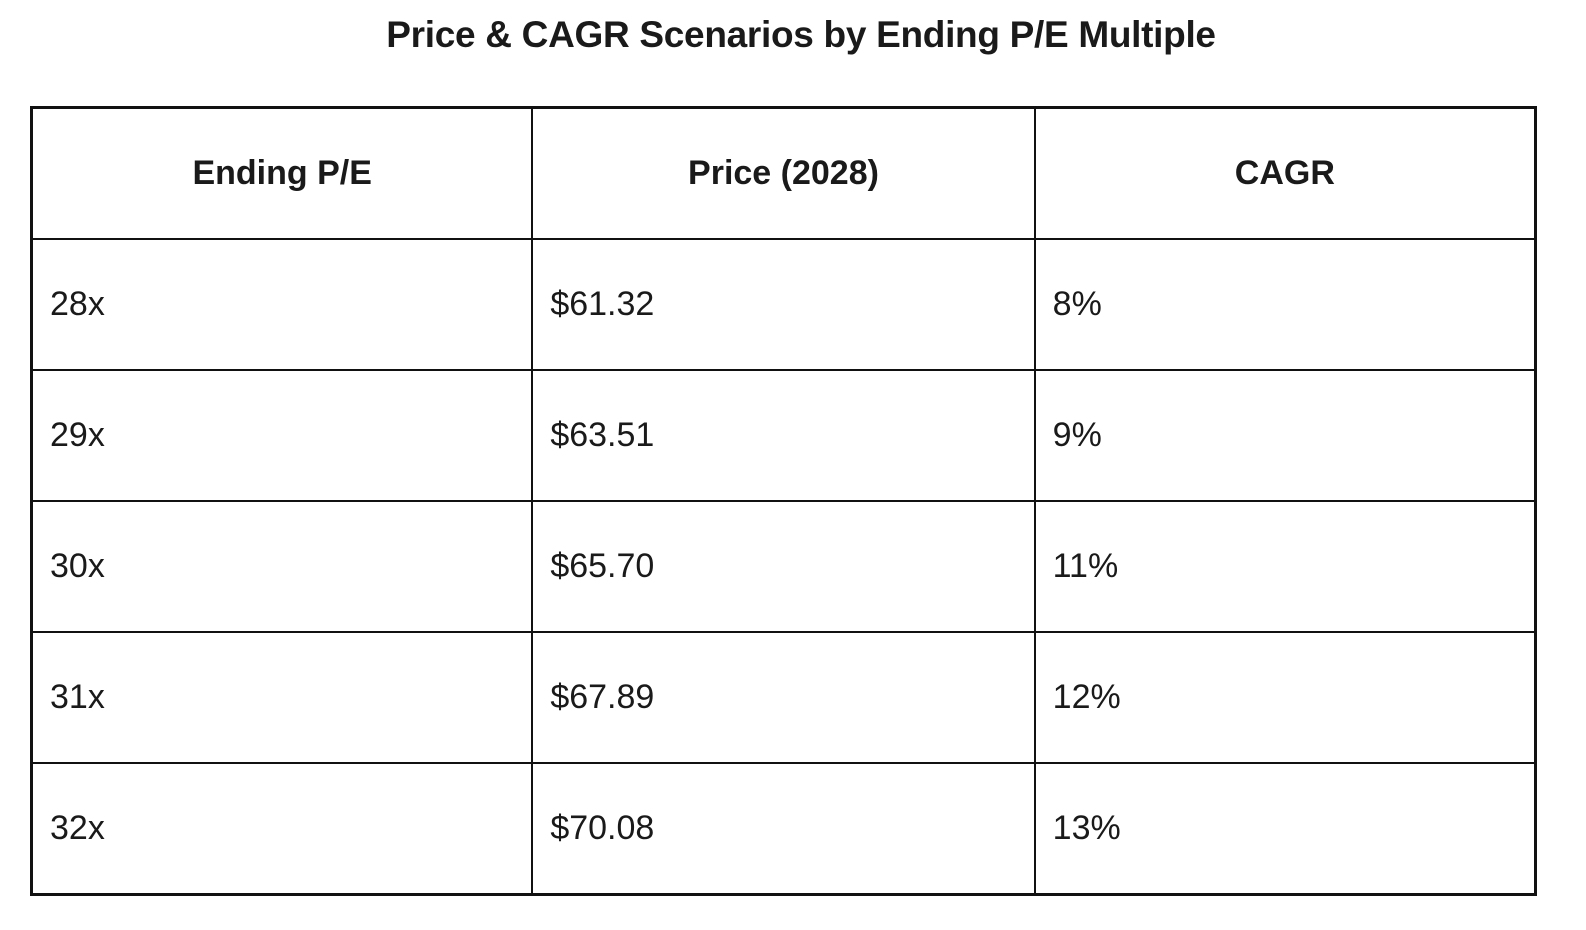 The width and height of the screenshot is (1586, 930). What do you see at coordinates (1285, 304) in the screenshot?
I see `cell-cagr: 8%` at bounding box center [1285, 304].